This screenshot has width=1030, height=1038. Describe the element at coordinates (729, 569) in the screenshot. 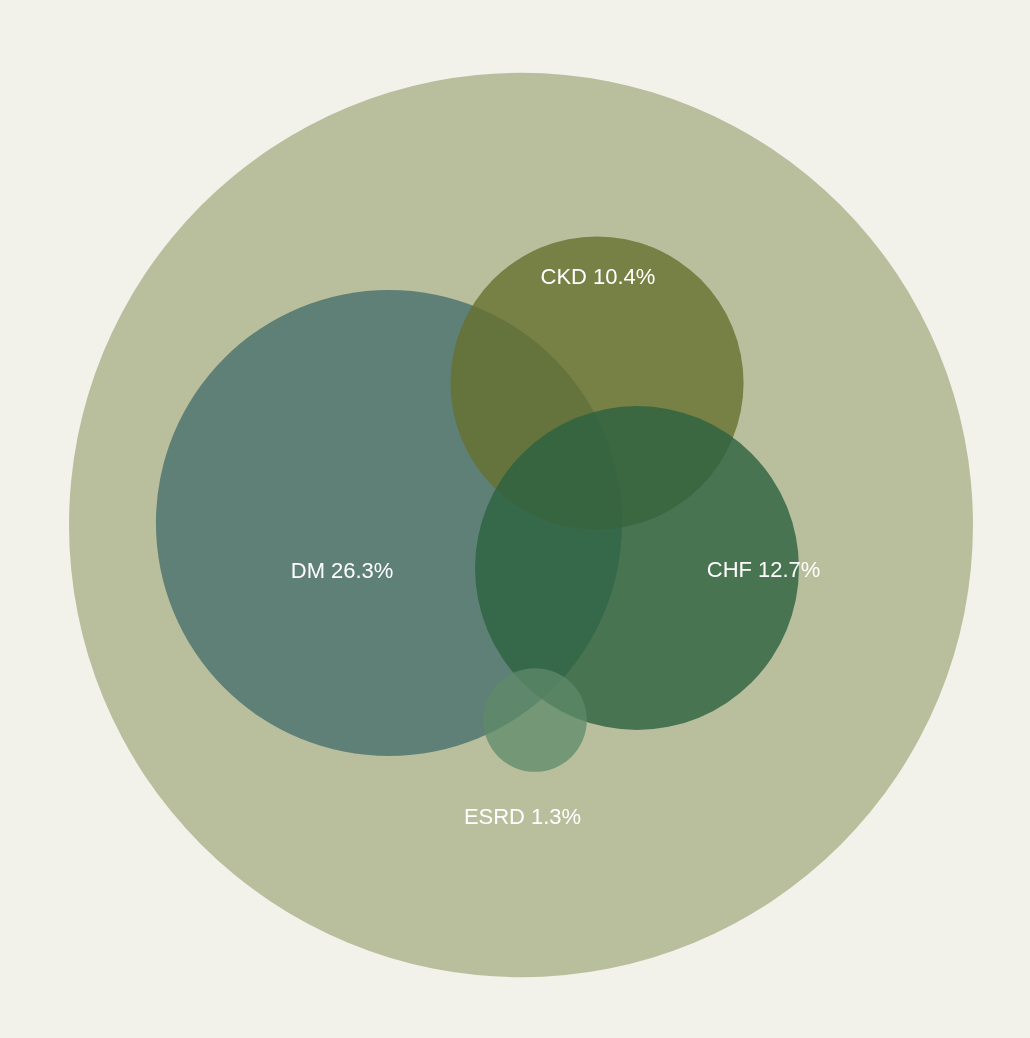

I see `category-label: CHF` at that location.